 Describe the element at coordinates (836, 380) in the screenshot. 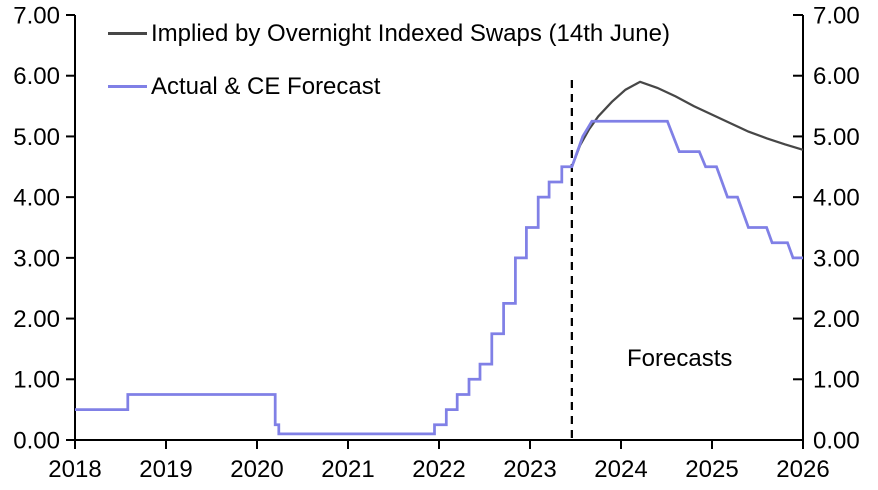

I see `y-tick-label-right: 1.00` at that location.